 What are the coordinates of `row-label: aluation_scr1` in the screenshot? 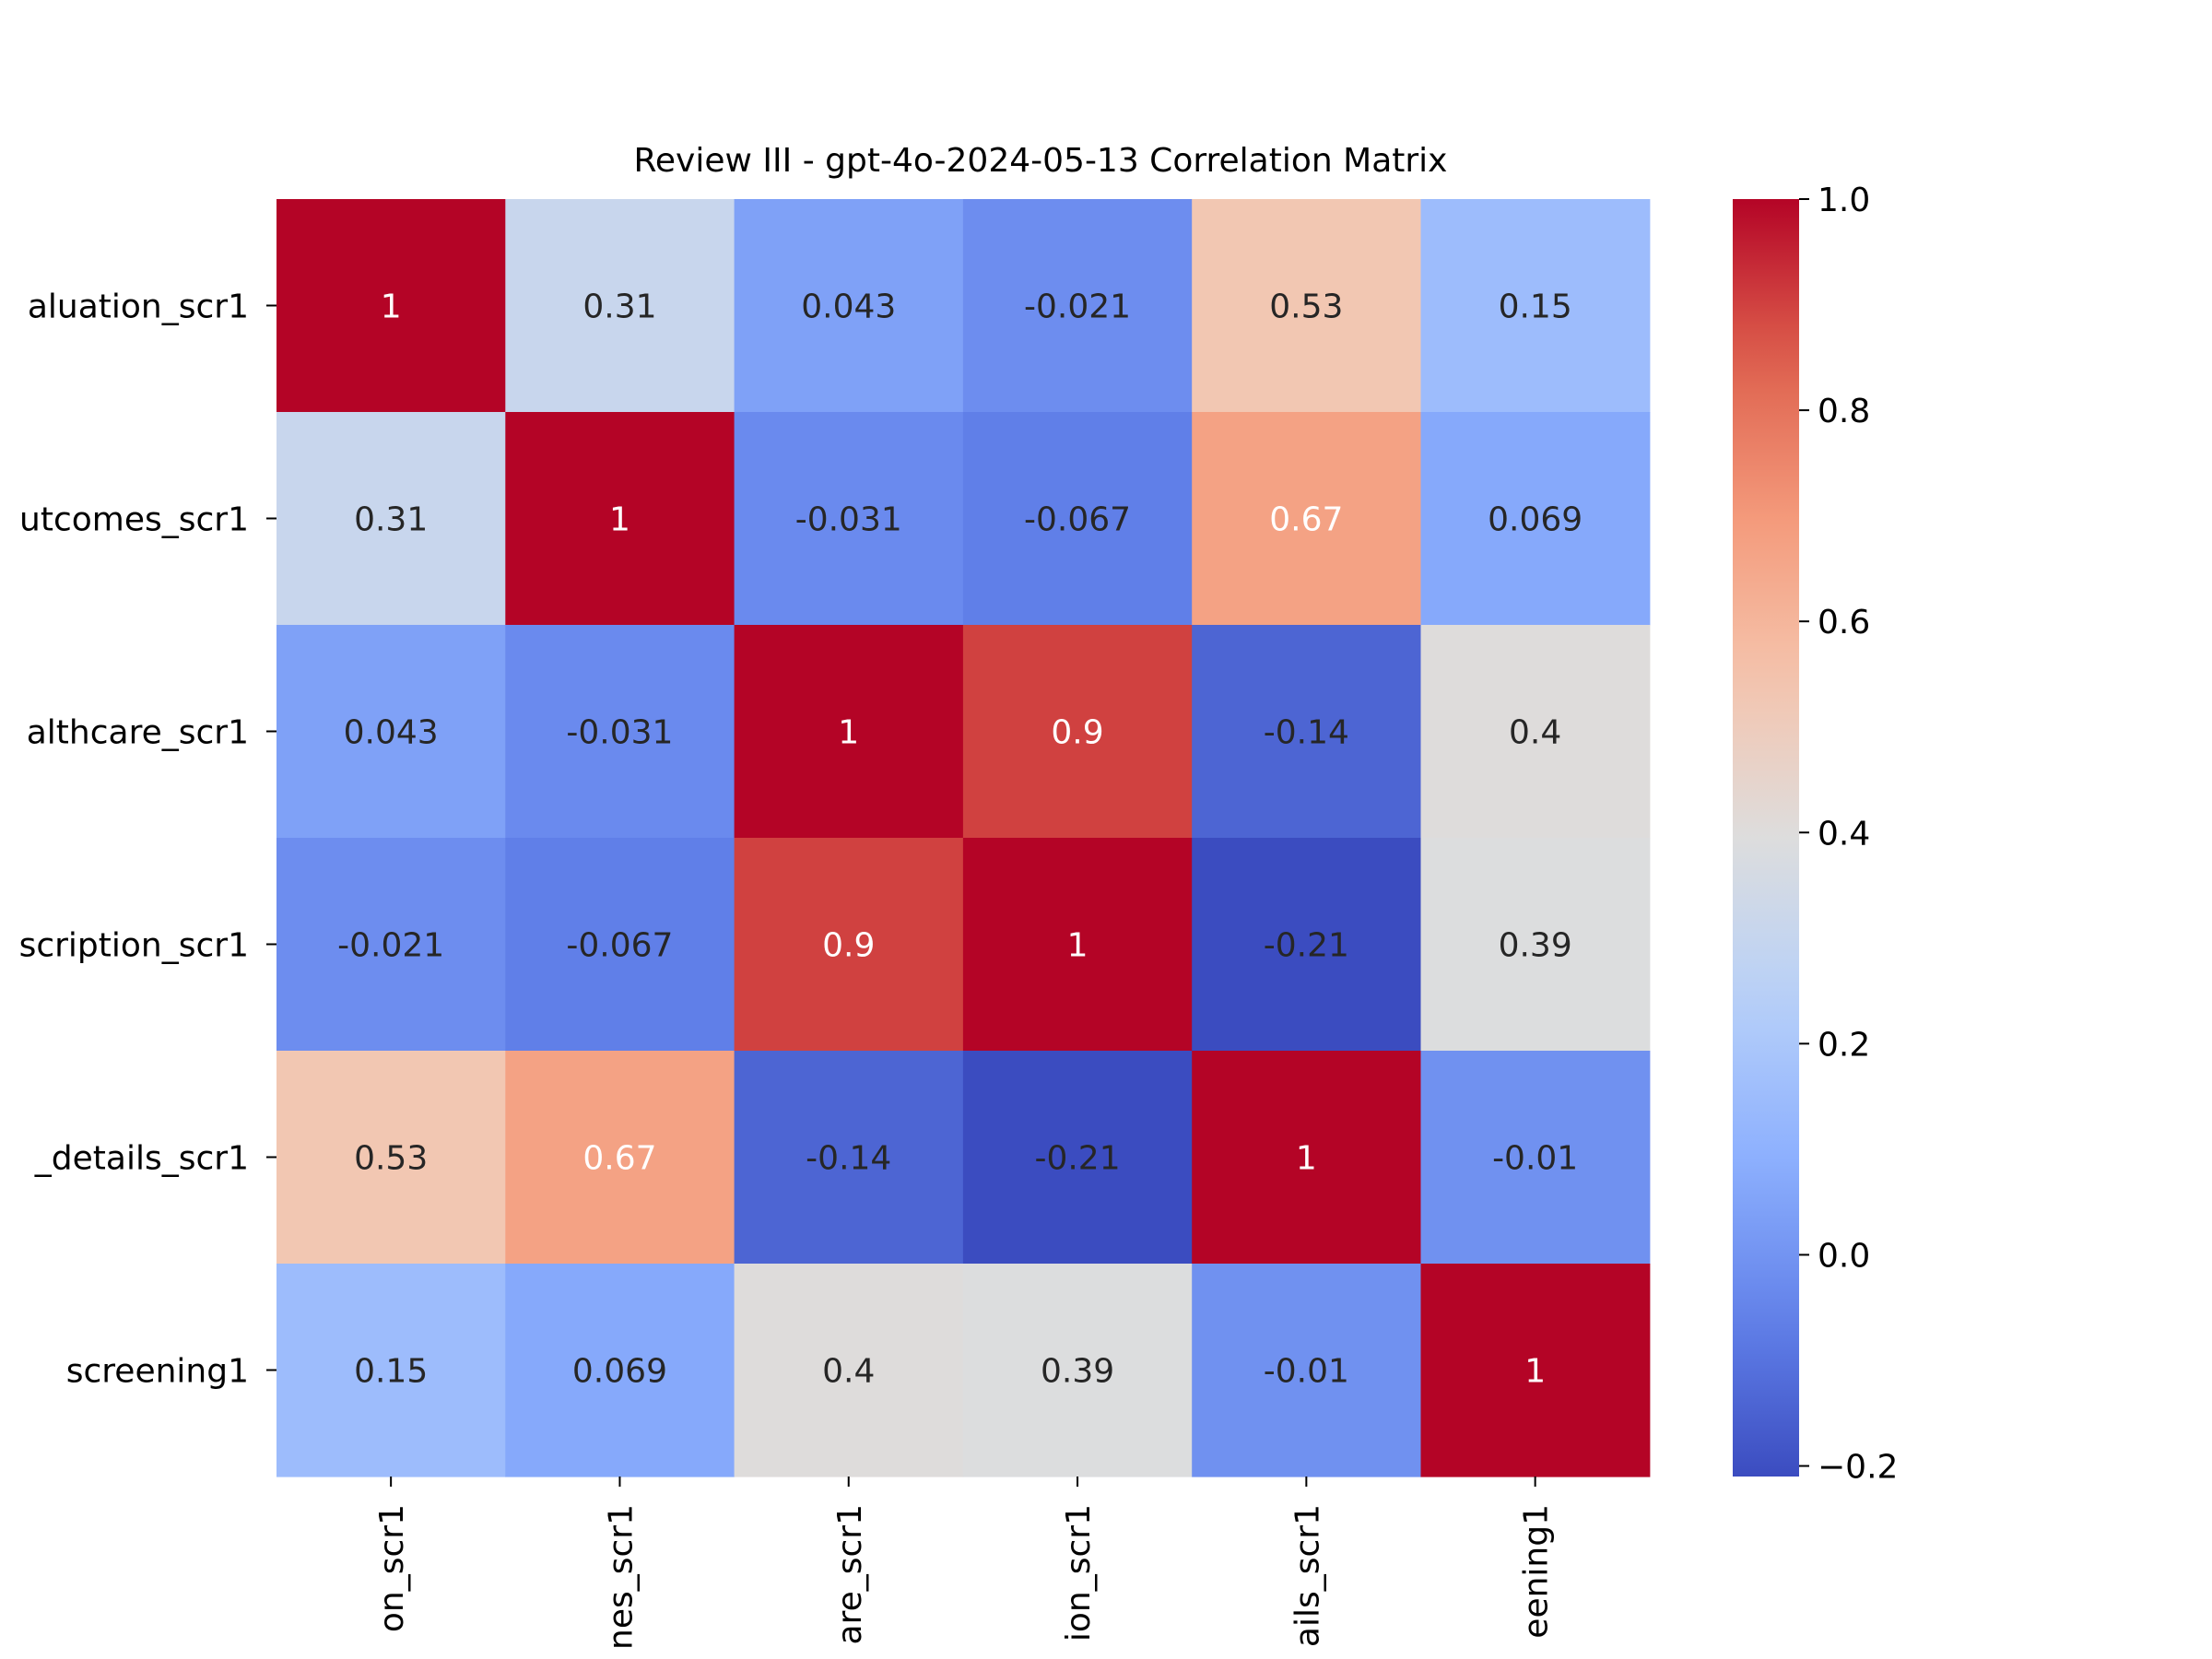 It's located at (138, 307).